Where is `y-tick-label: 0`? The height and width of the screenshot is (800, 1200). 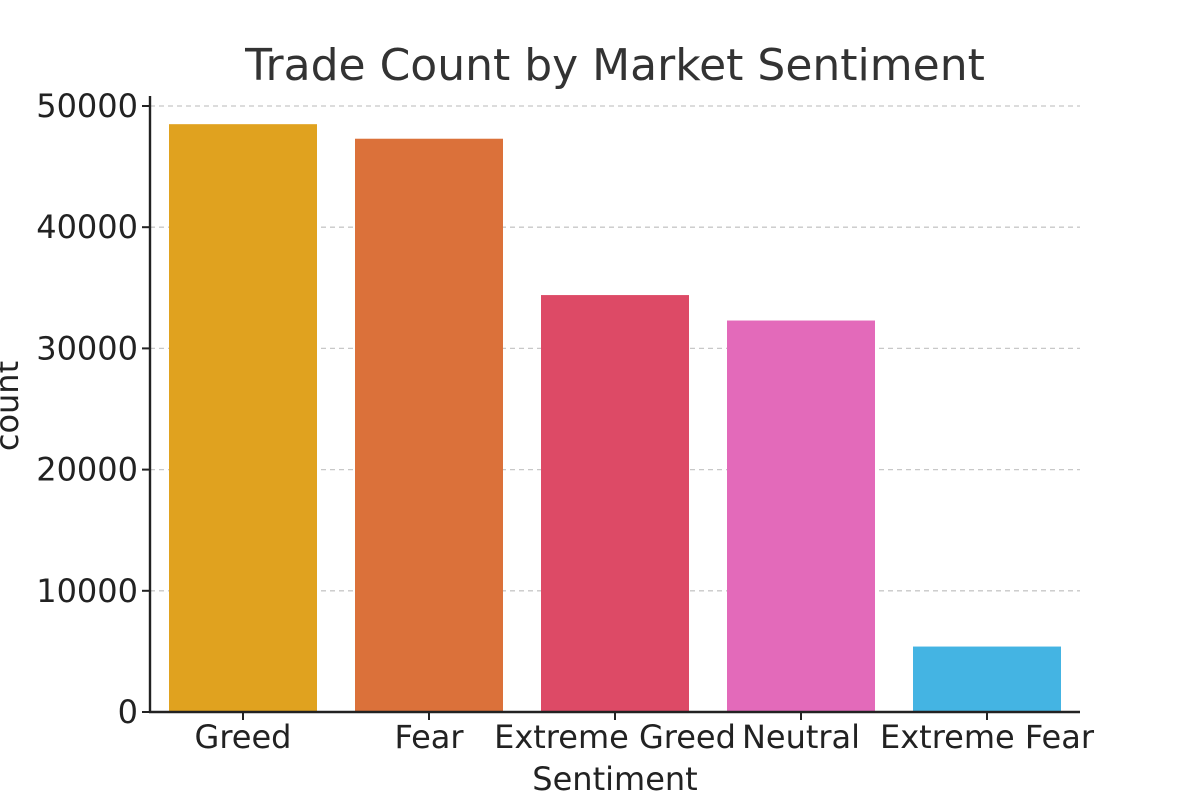 y-tick-label: 0 is located at coordinates (128, 712).